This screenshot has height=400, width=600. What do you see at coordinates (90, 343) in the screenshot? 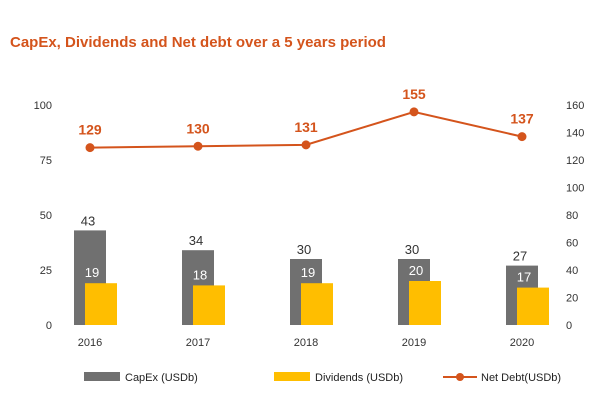
I see `x-axis-tick-label: 2016` at bounding box center [90, 343].